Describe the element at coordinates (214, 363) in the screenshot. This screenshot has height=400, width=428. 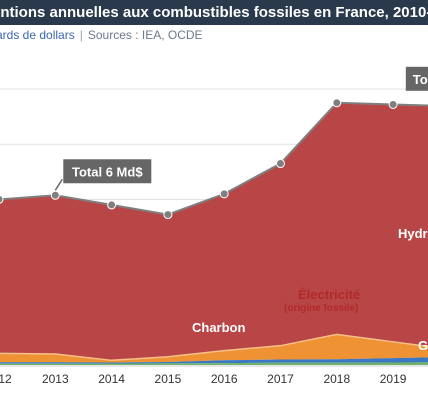
I see `area-gaz` at that location.